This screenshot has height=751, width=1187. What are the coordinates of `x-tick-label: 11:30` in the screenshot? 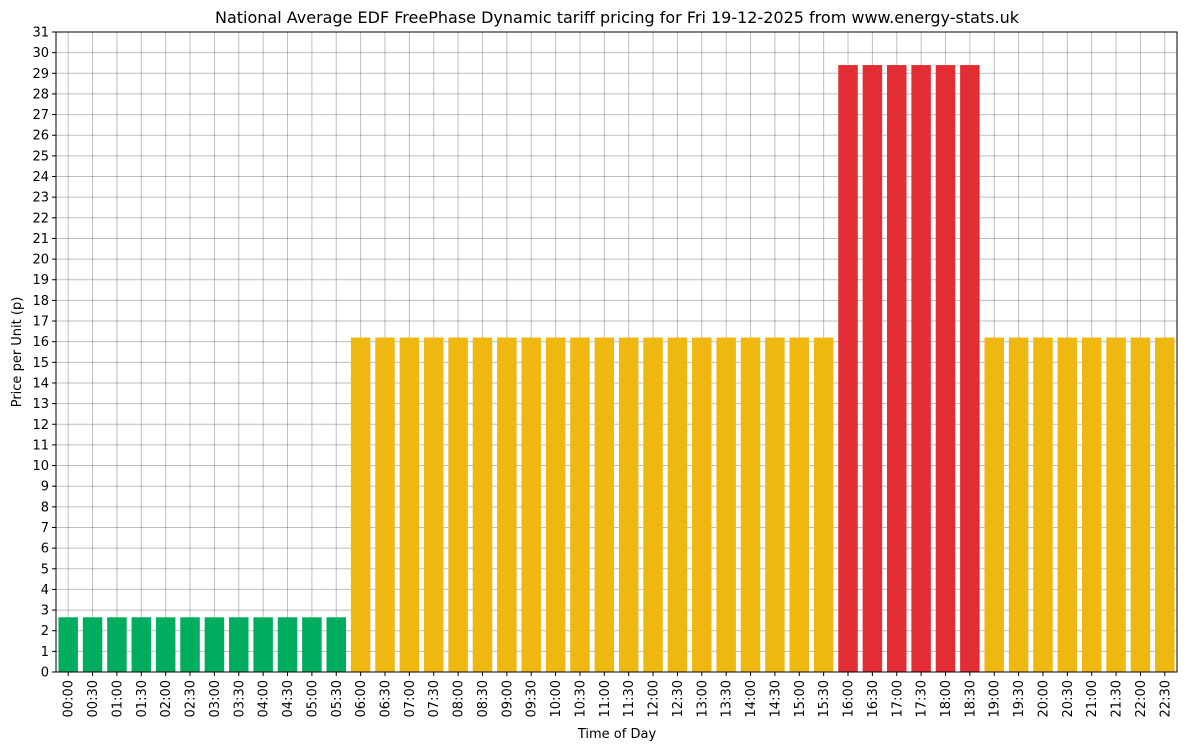 It's located at (629, 698).